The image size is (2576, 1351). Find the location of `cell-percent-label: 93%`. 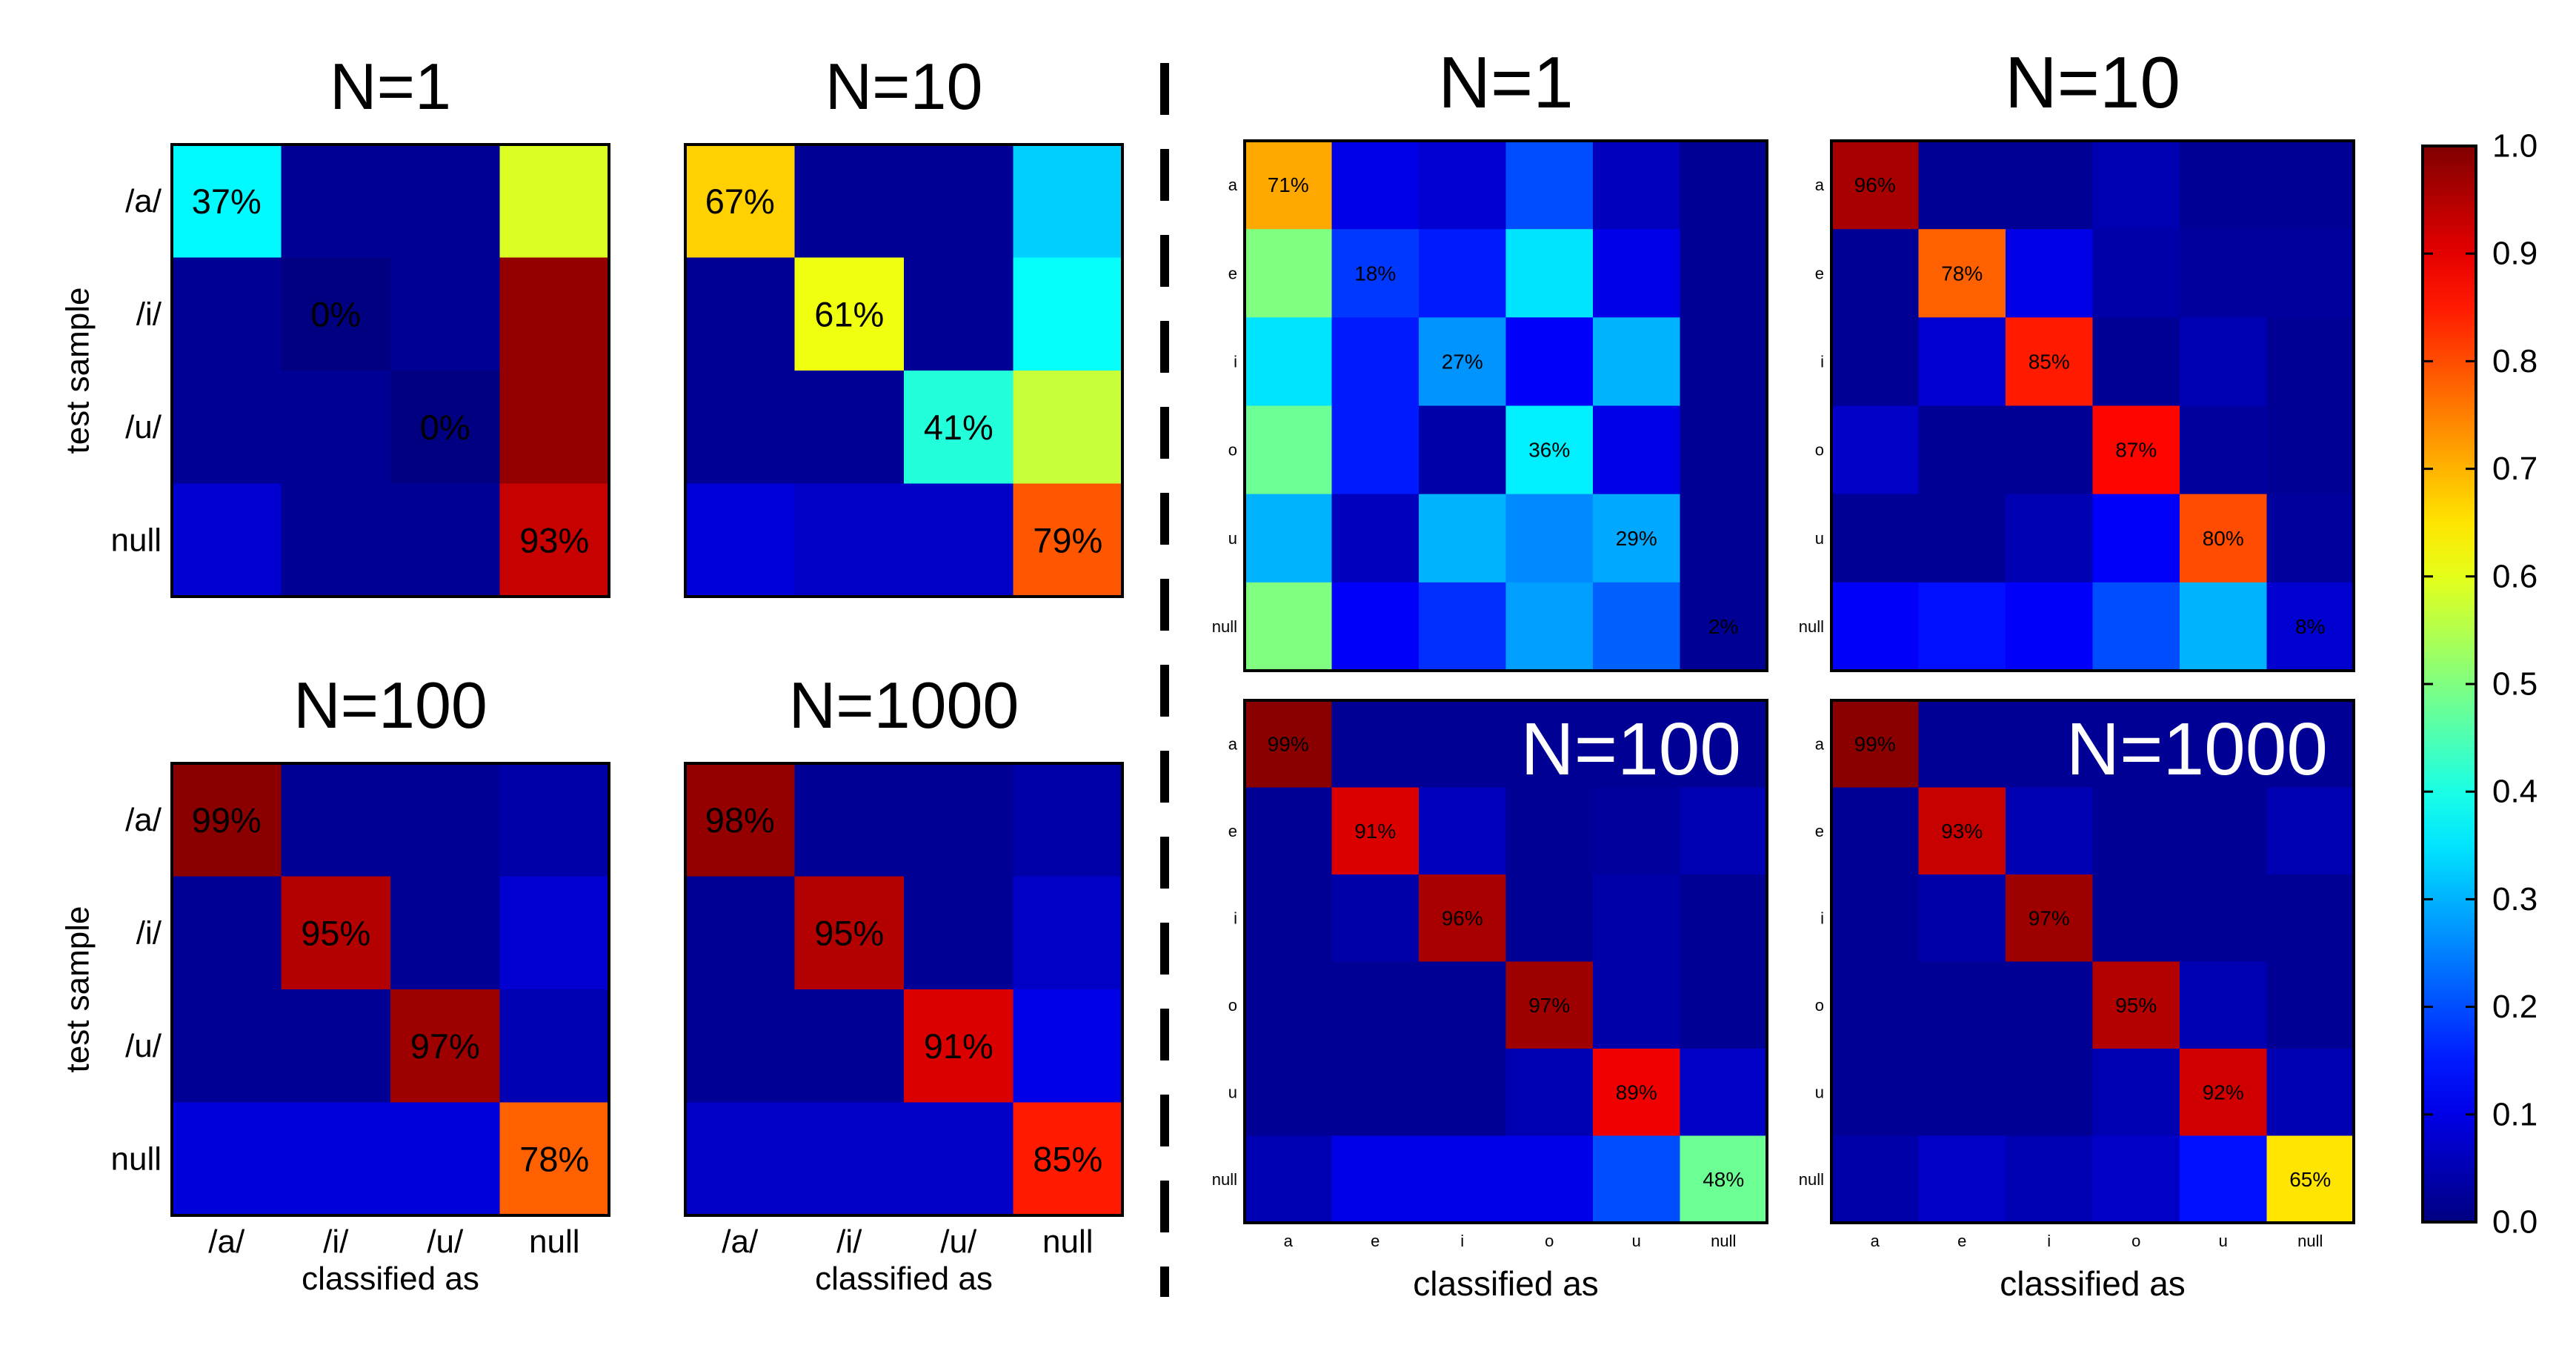

cell-percent-label: 93% is located at coordinates (1962, 831).